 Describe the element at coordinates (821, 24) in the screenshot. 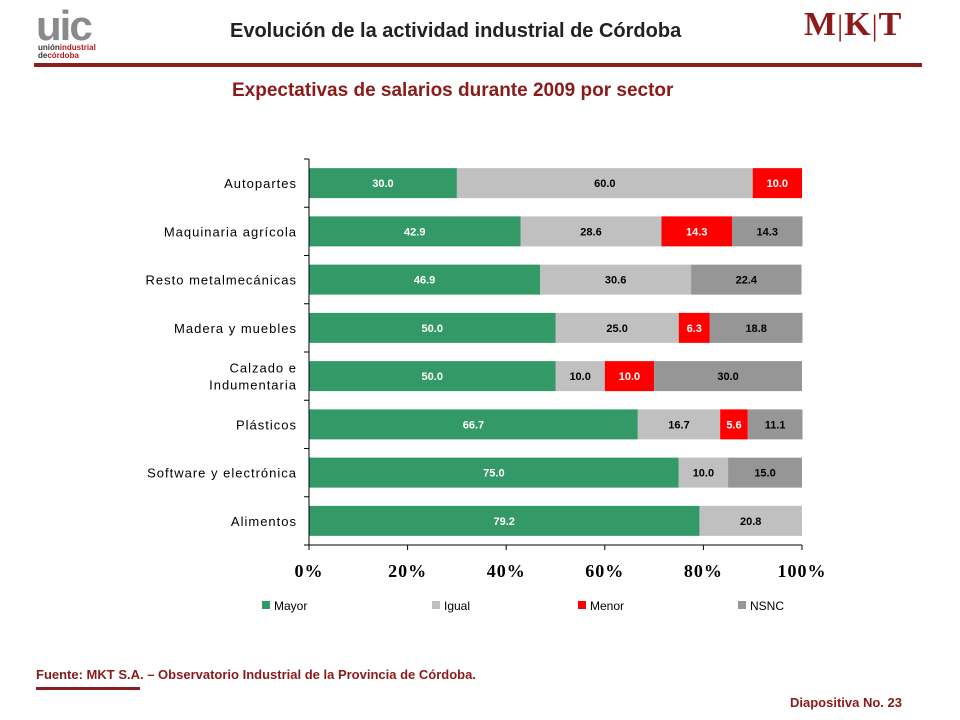

I see `mkt-logo-m: M` at that location.